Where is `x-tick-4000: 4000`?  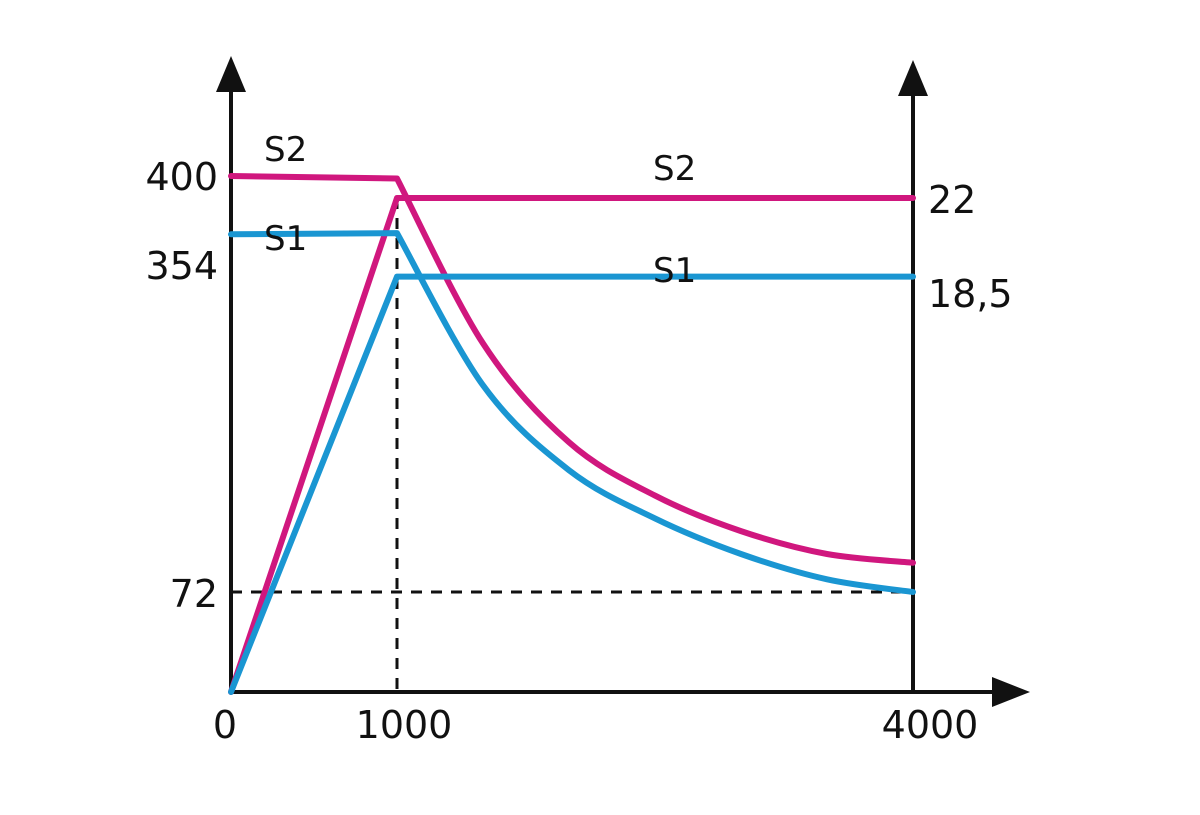
x-tick-4000: 4000 is located at coordinates (930, 725).